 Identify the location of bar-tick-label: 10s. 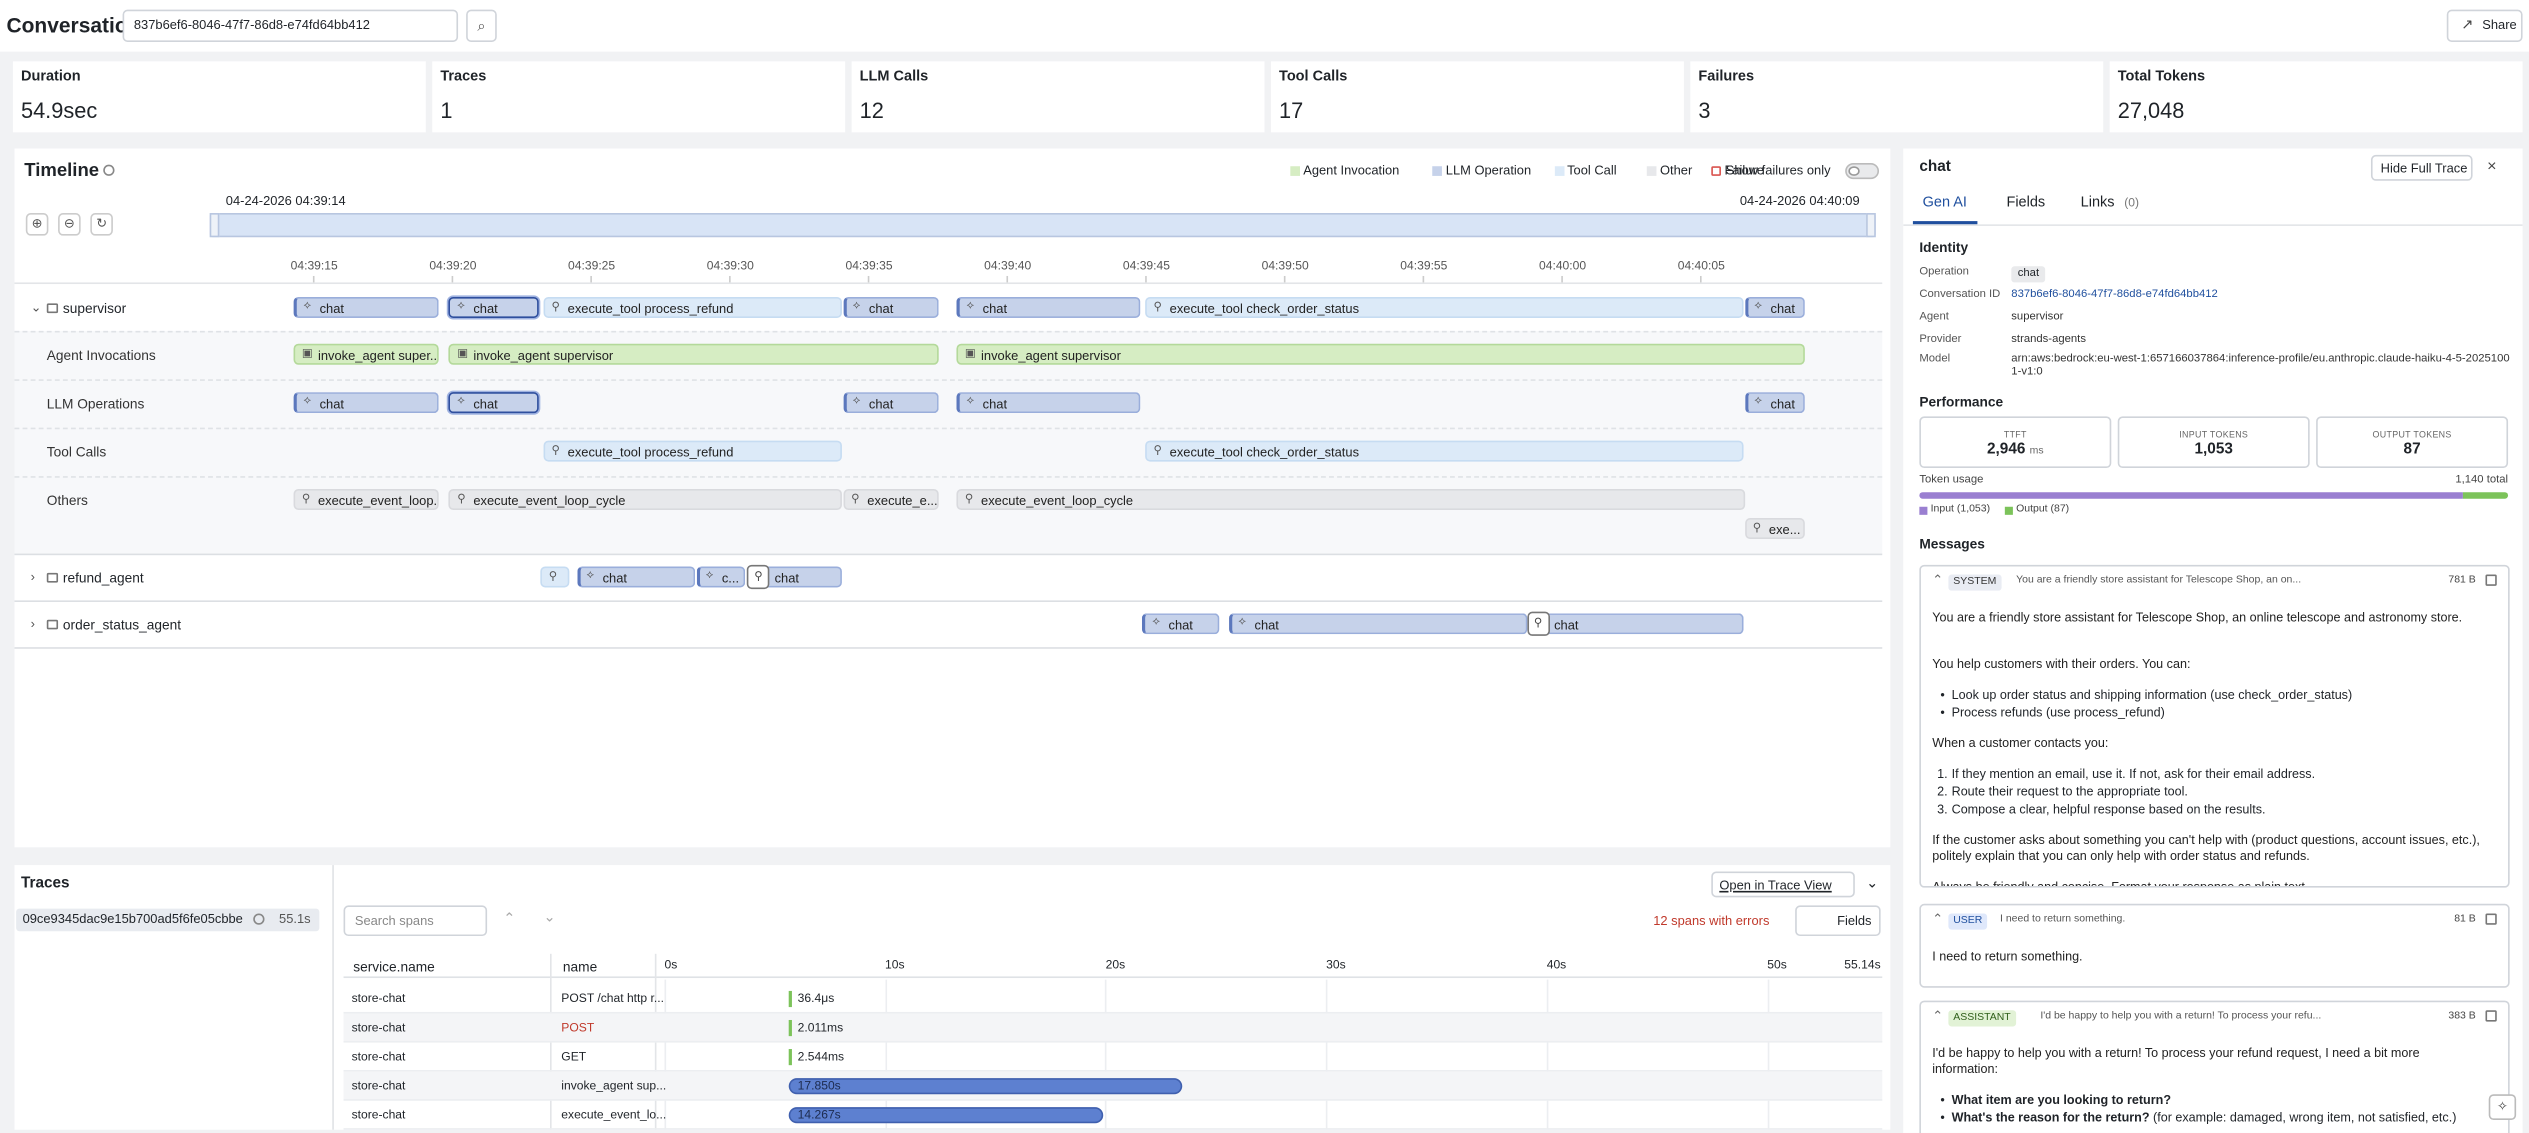
(895, 965).